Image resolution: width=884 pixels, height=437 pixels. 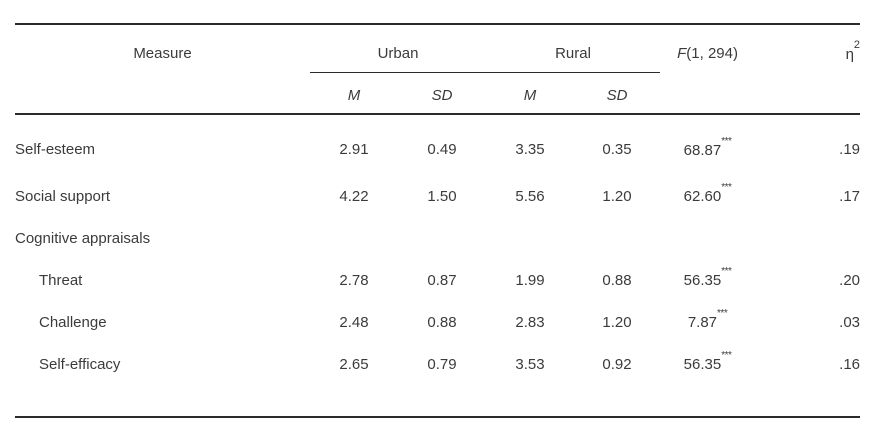 I want to click on eta-symbol: η, so click(x=849, y=54).